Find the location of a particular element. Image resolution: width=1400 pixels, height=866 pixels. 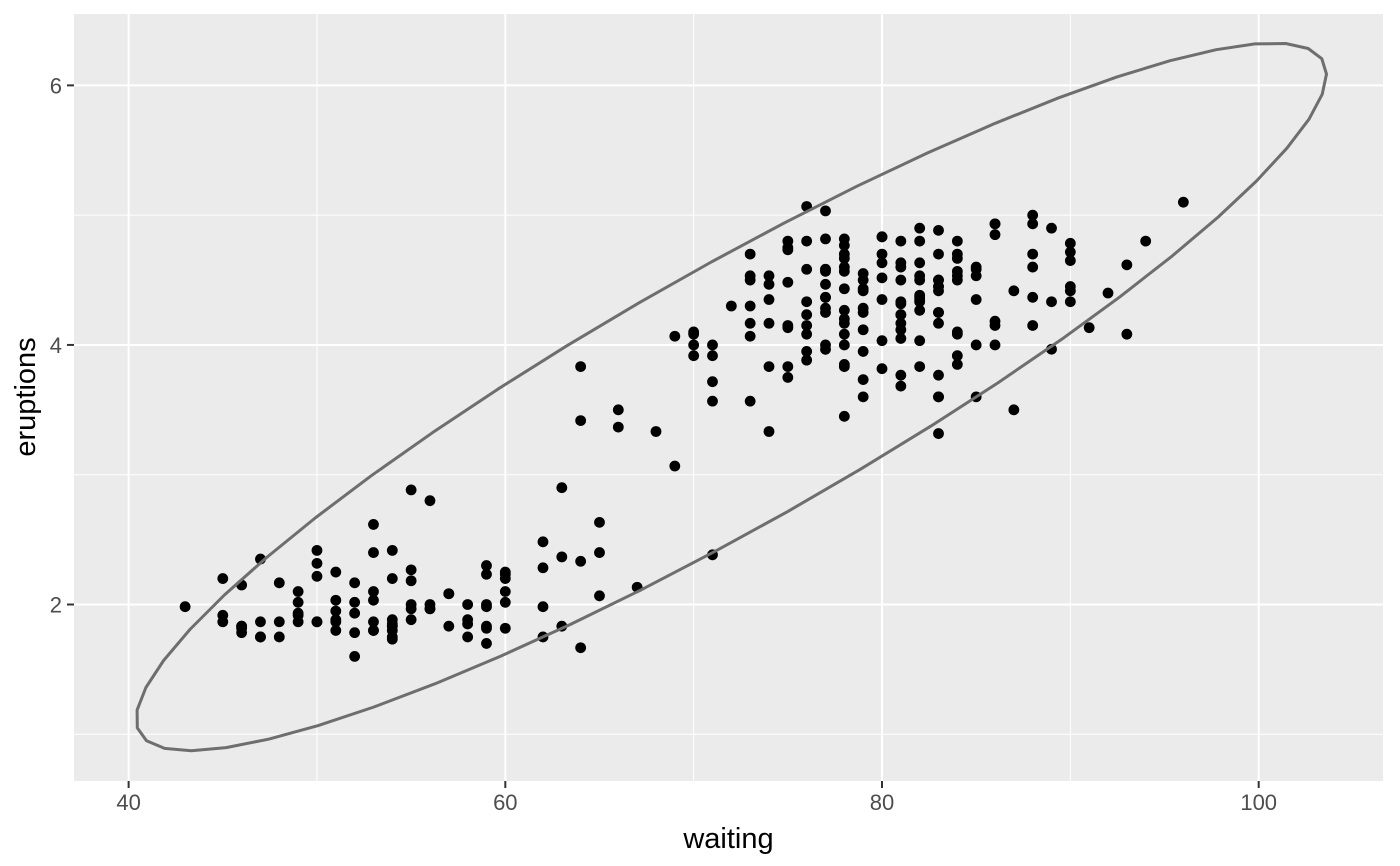

y-tick-label: 2 is located at coordinates (56, 604).